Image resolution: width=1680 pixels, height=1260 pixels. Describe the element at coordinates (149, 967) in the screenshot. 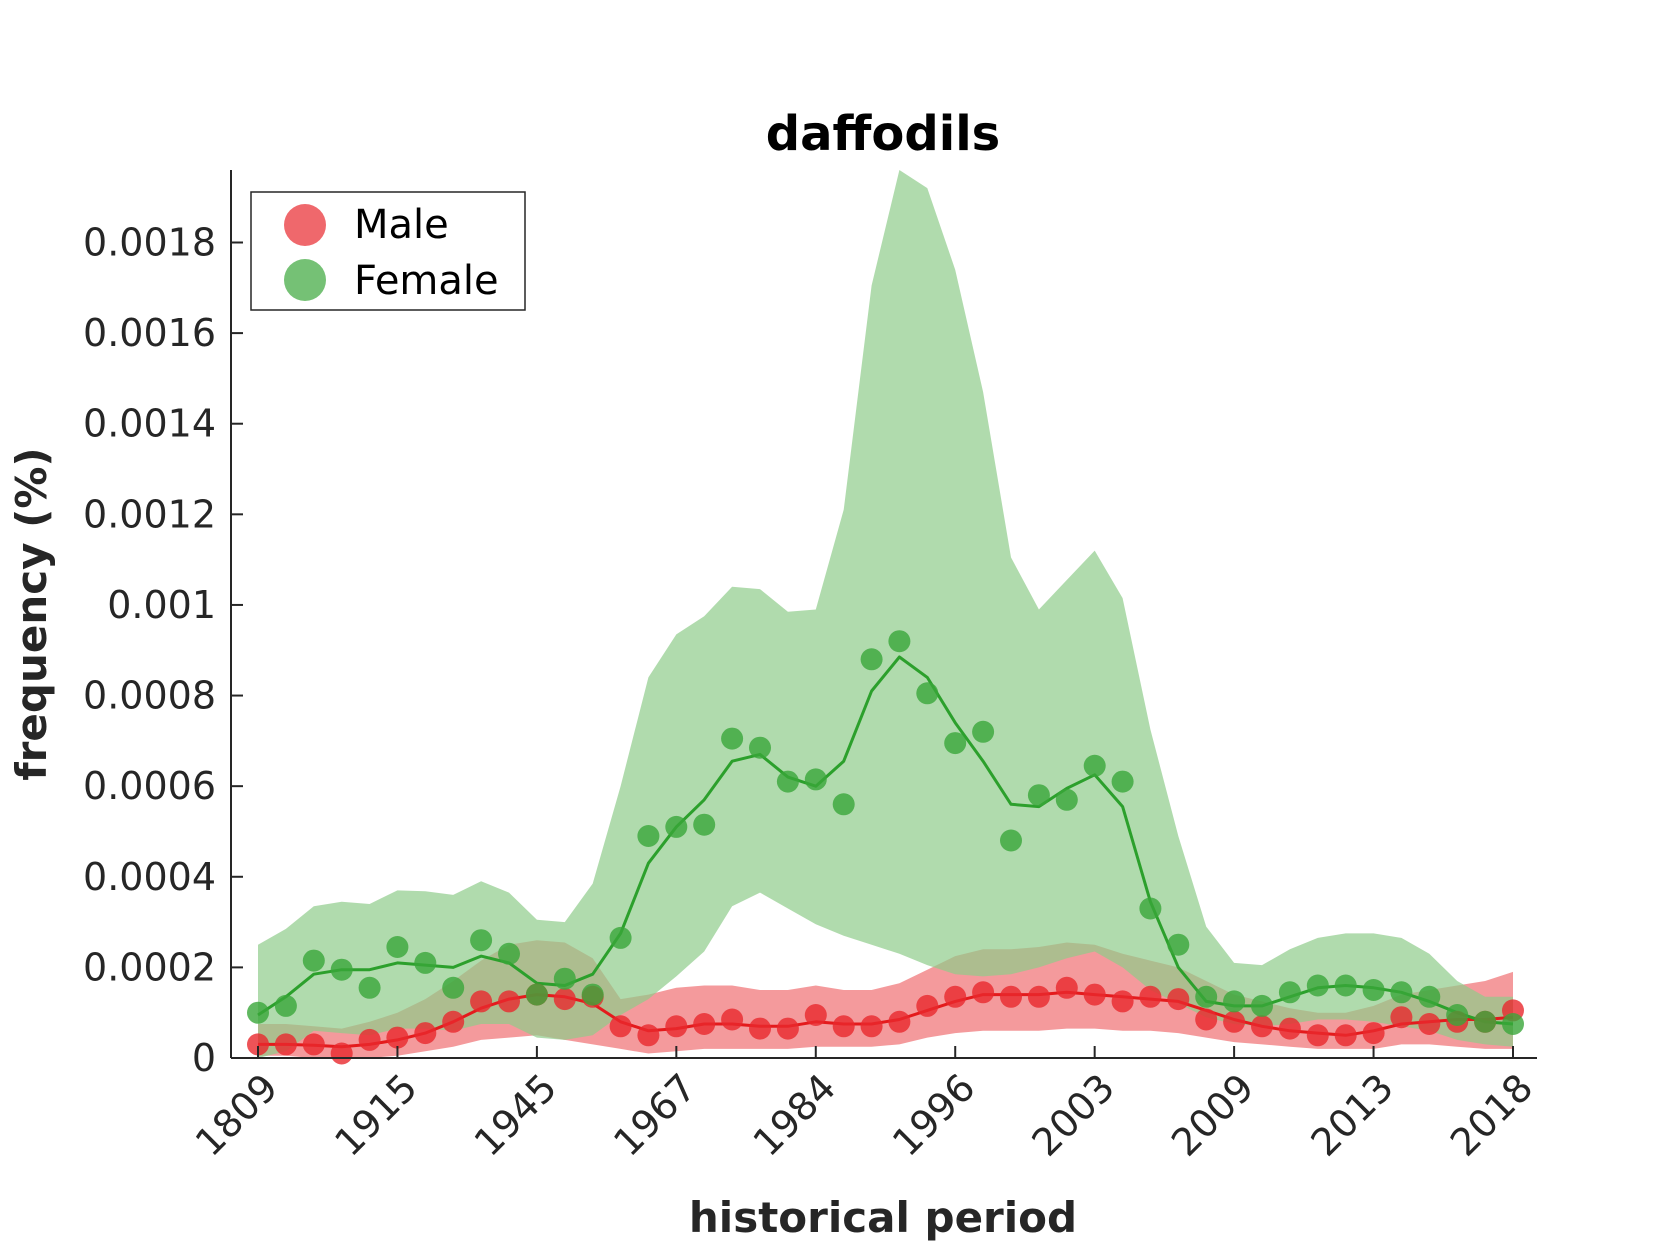

I see `y-tick-label: 0.0002` at that location.